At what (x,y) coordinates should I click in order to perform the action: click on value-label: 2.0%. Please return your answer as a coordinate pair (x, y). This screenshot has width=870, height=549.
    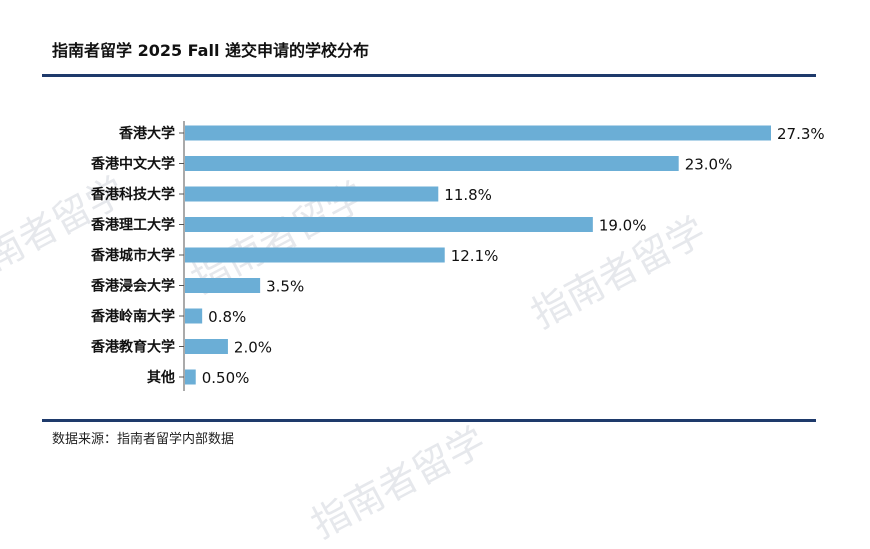
    Looking at the image, I should click on (253, 348).